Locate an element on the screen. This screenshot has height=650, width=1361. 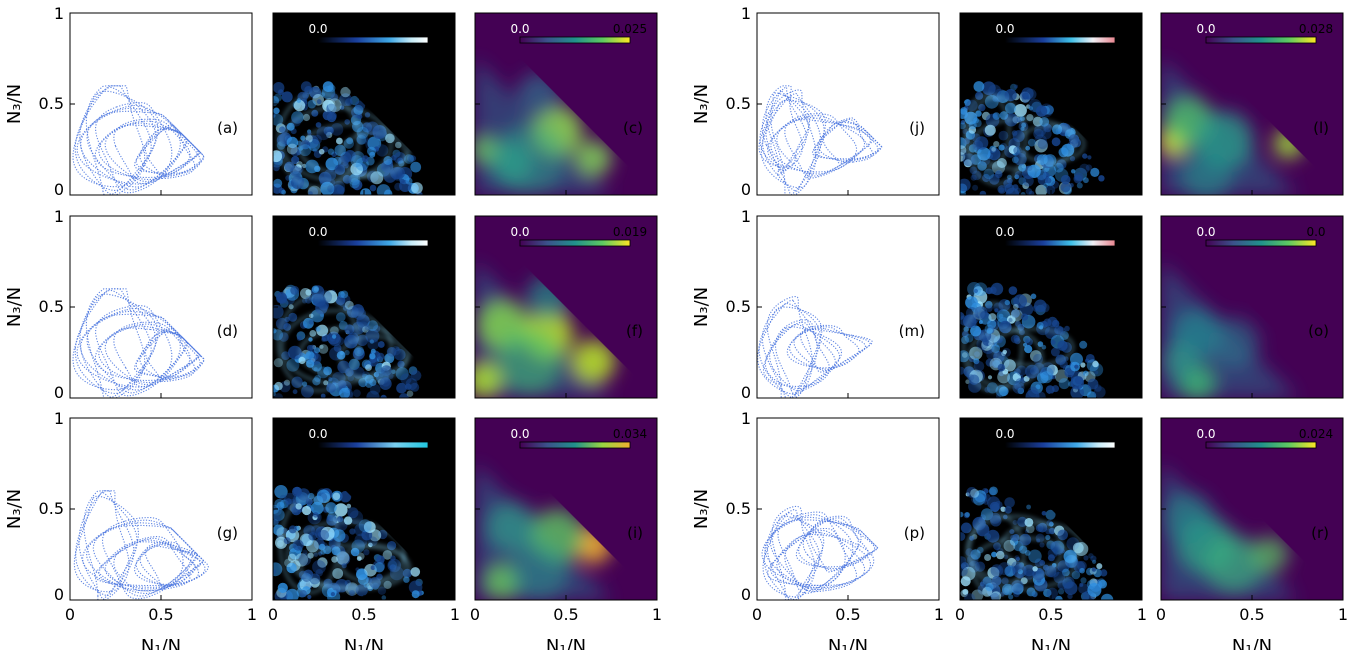
panel-e: 0.0 0.056 (e) is located at coordinates (364, 307).